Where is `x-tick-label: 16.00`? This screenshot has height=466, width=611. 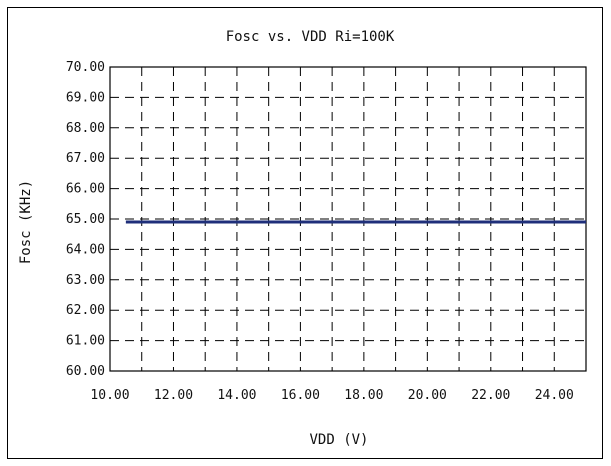
x-tick-label: 16.00 is located at coordinates (300, 395).